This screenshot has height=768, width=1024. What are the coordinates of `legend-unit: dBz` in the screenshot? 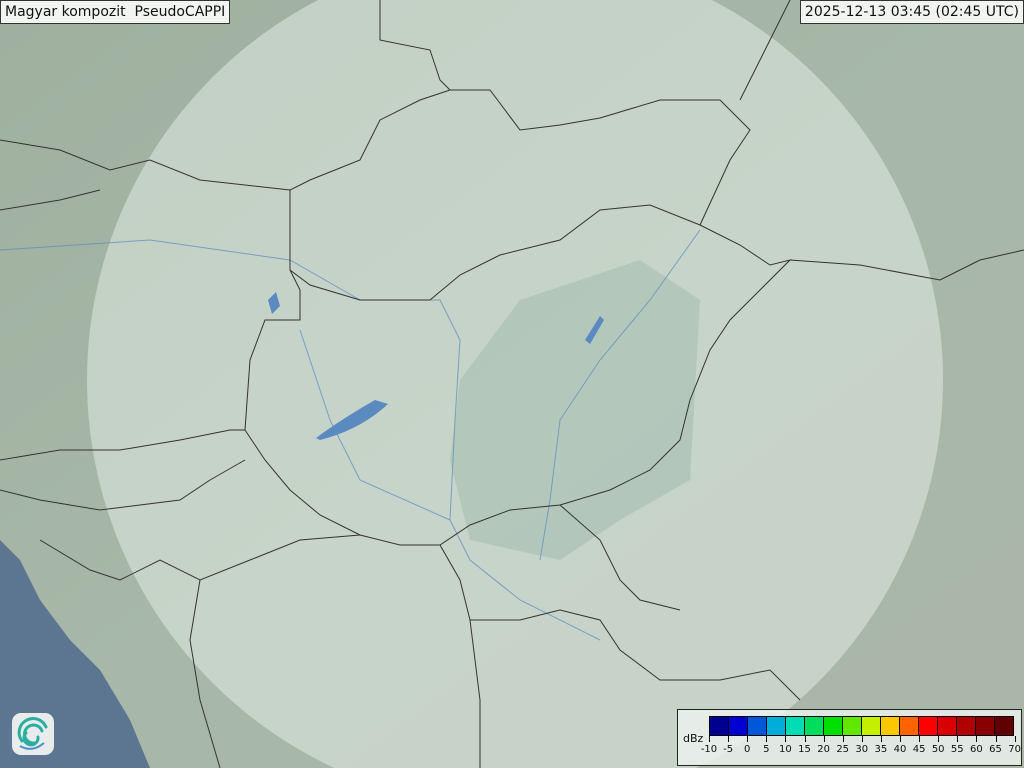 It's located at (693, 738).